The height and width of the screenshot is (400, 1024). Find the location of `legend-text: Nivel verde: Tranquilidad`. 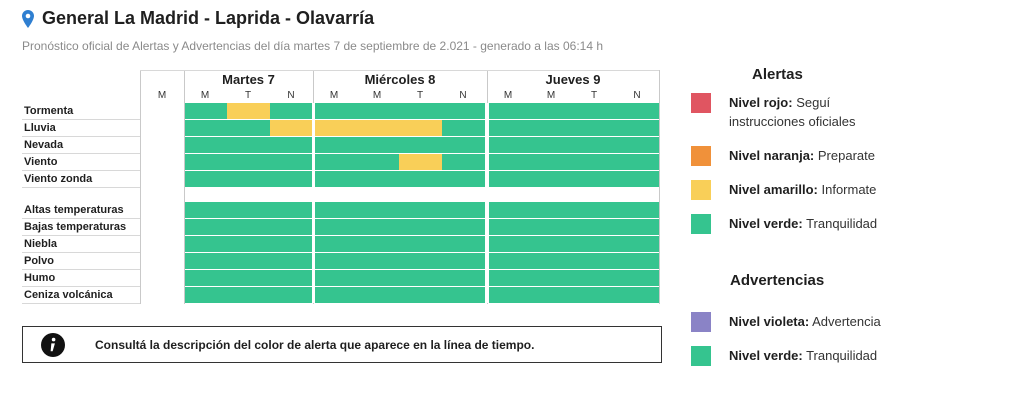

legend-text: Nivel verde: Tranquilidad is located at coordinates (803, 355).